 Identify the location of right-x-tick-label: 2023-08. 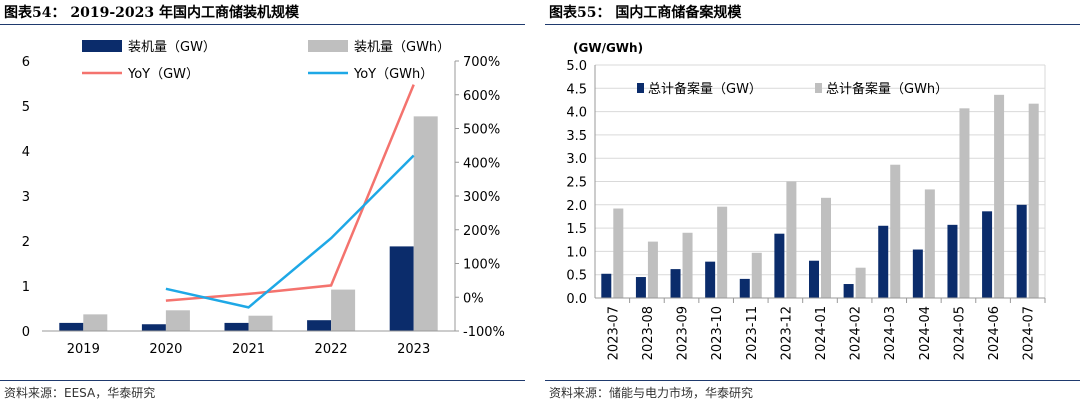
(648, 333).